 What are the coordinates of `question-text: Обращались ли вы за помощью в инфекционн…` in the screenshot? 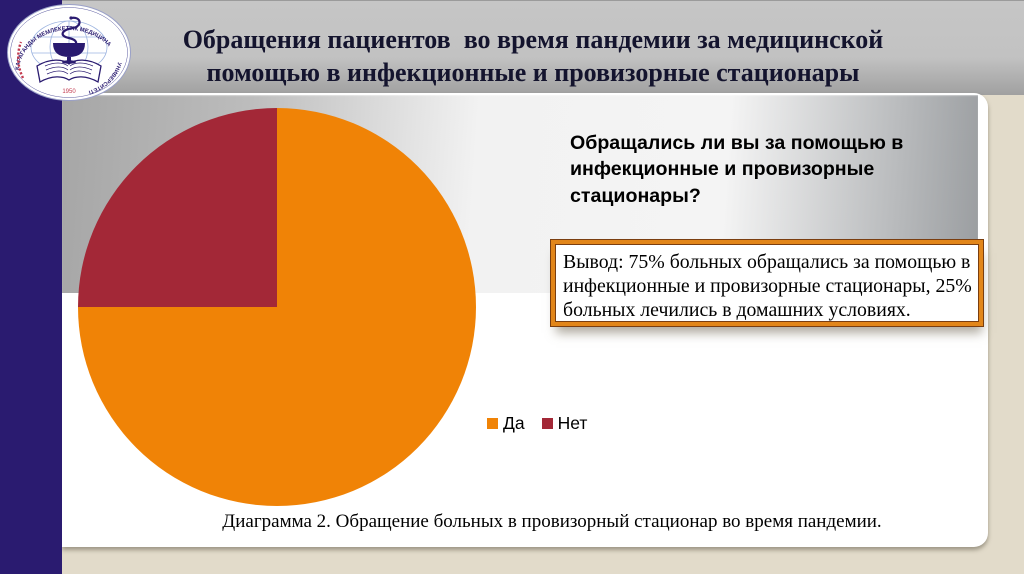 It's located at (737, 169).